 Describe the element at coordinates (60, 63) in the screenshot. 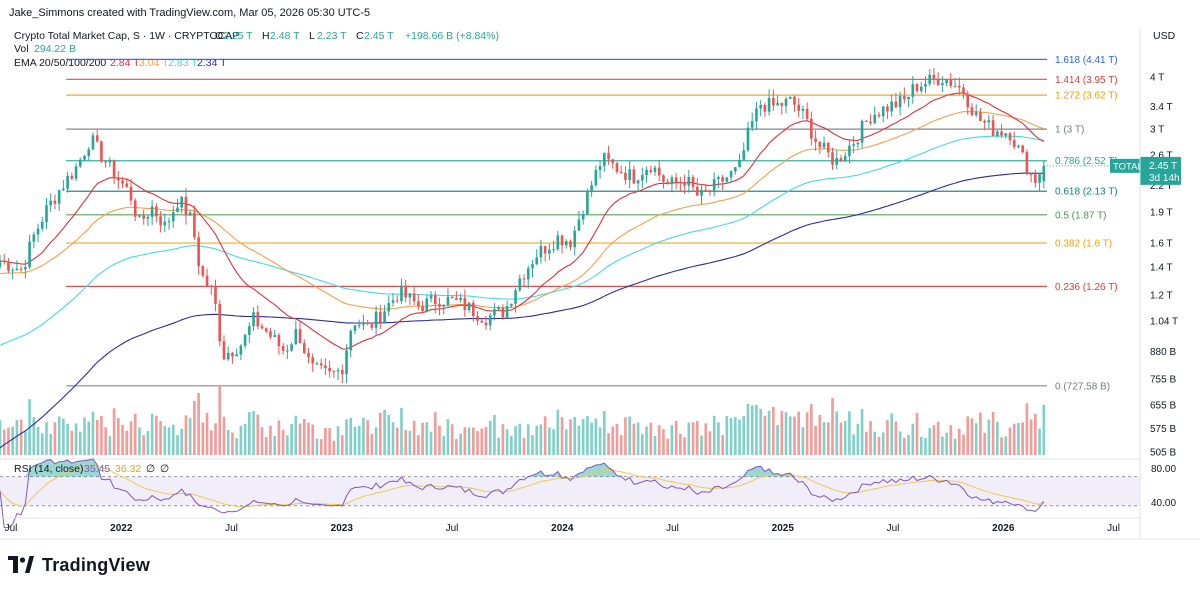

I see `ema-label: EMA 20/50/100/200` at that location.